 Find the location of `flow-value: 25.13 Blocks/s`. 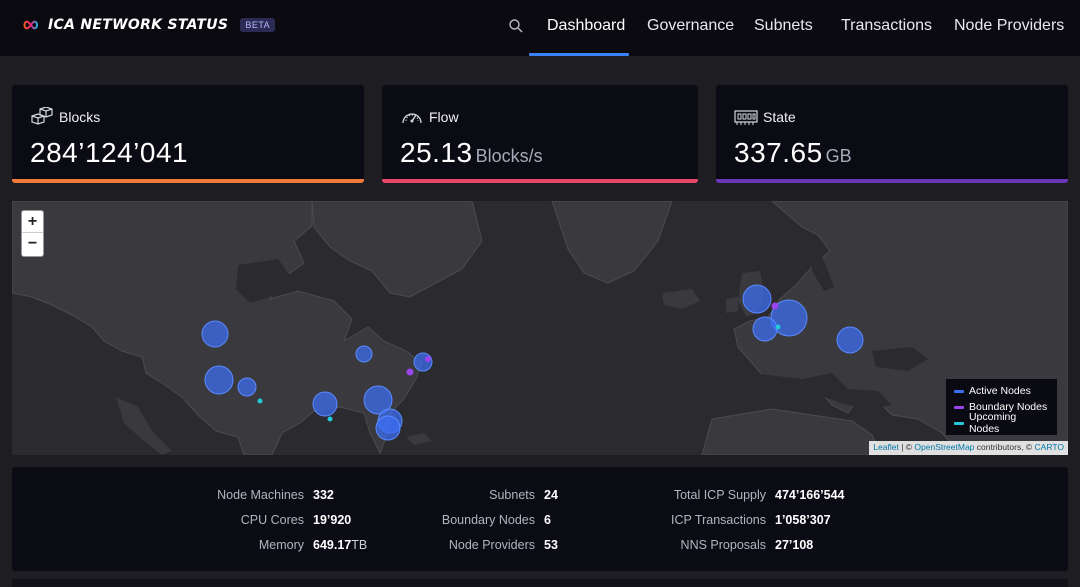

flow-value: 25.13 Blocks/s is located at coordinates (471, 152).